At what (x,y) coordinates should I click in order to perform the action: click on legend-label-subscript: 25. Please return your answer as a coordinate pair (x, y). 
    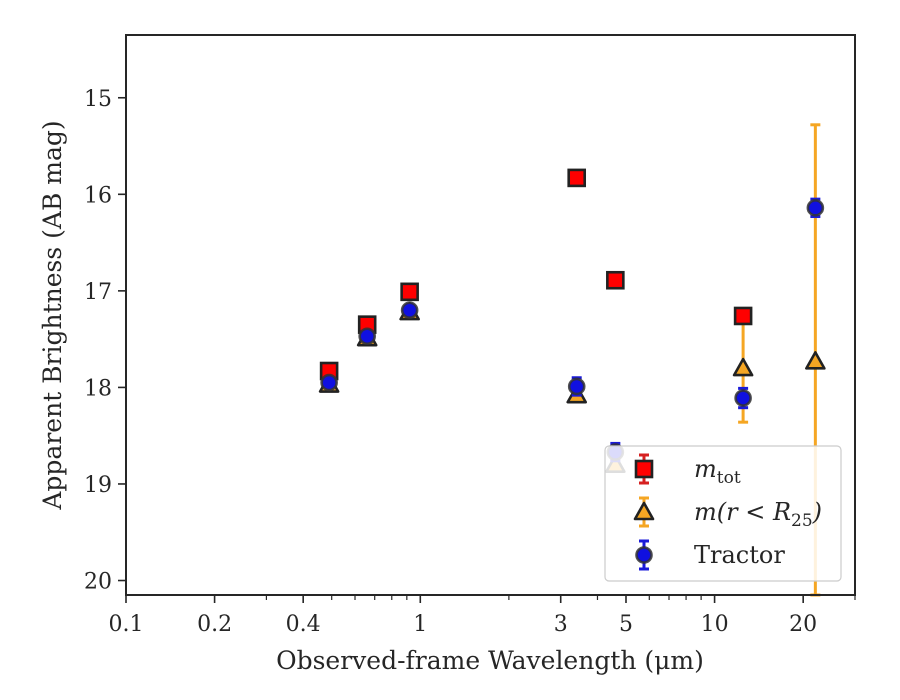
    Looking at the image, I should click on (802, 521).